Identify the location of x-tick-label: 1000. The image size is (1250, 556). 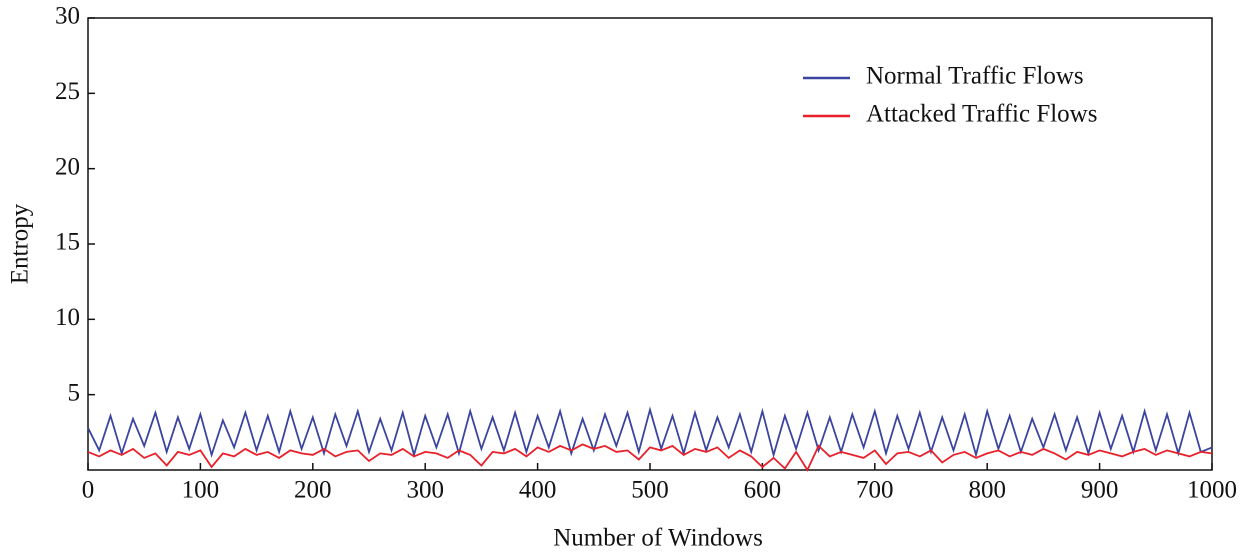
(1212, 490).